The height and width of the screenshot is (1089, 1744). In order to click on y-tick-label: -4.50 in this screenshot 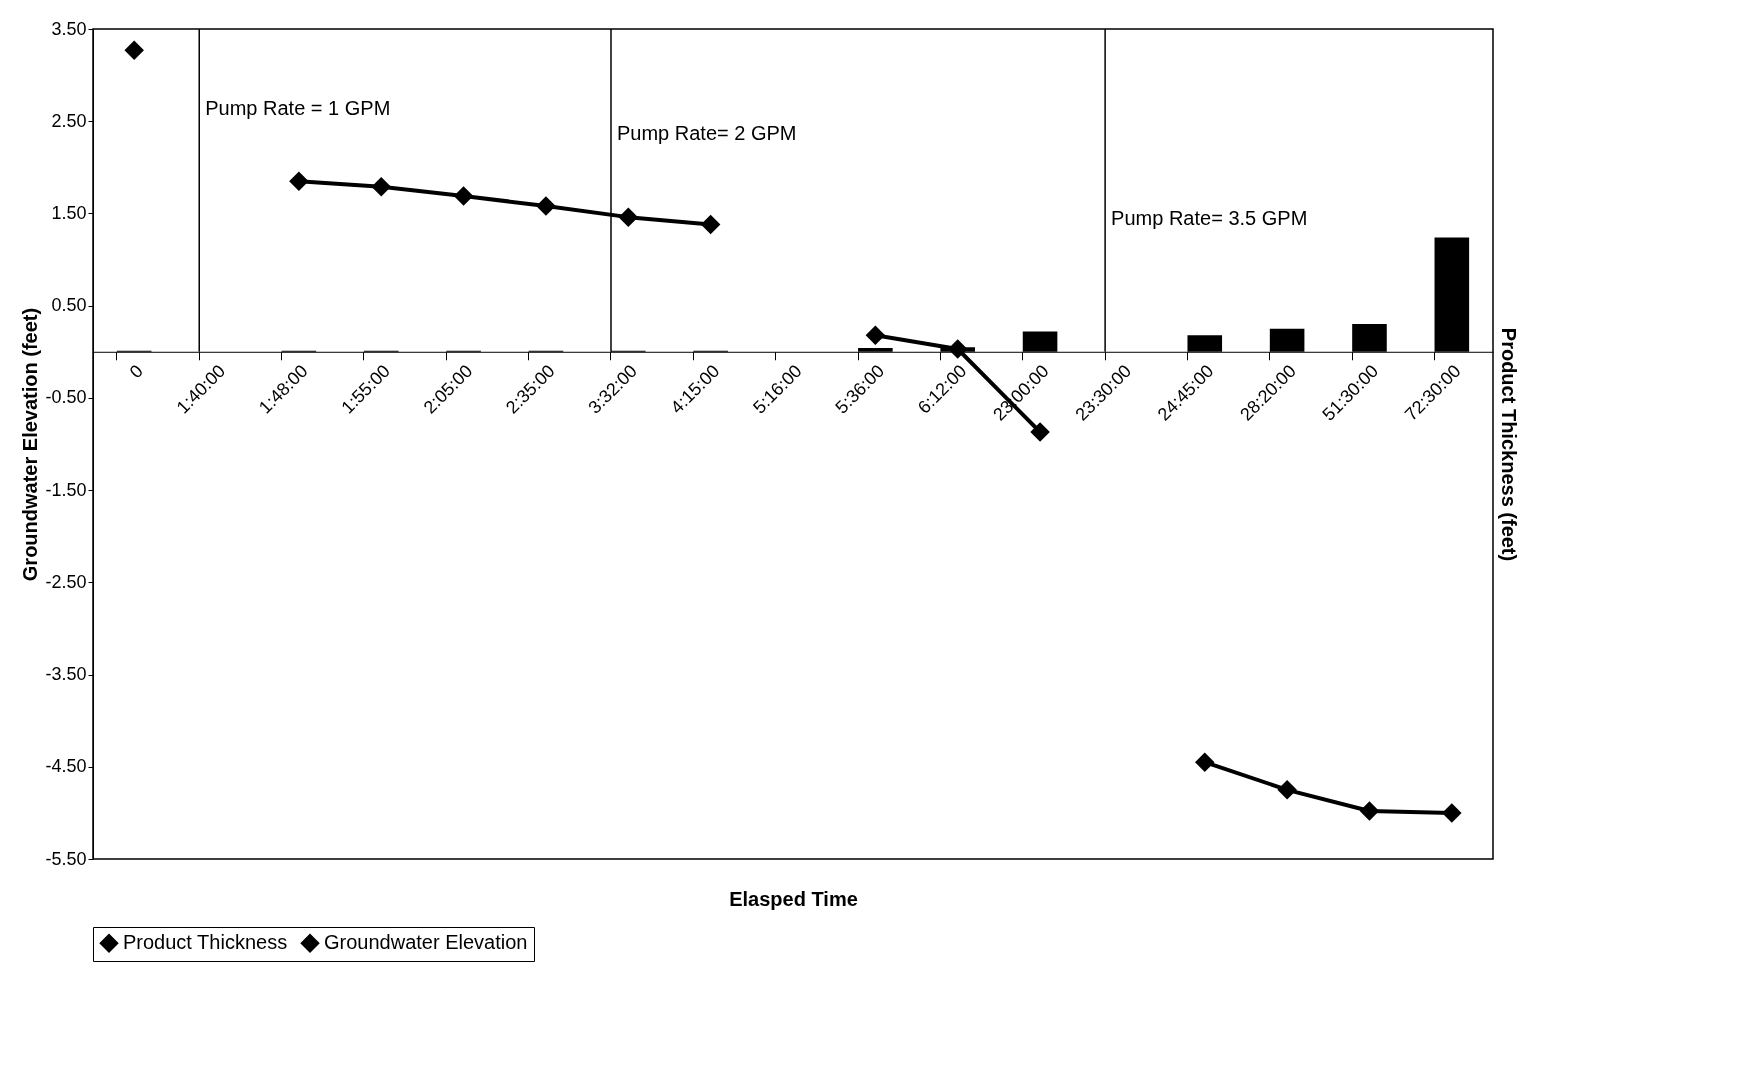, I will do `click(66, 766)`.